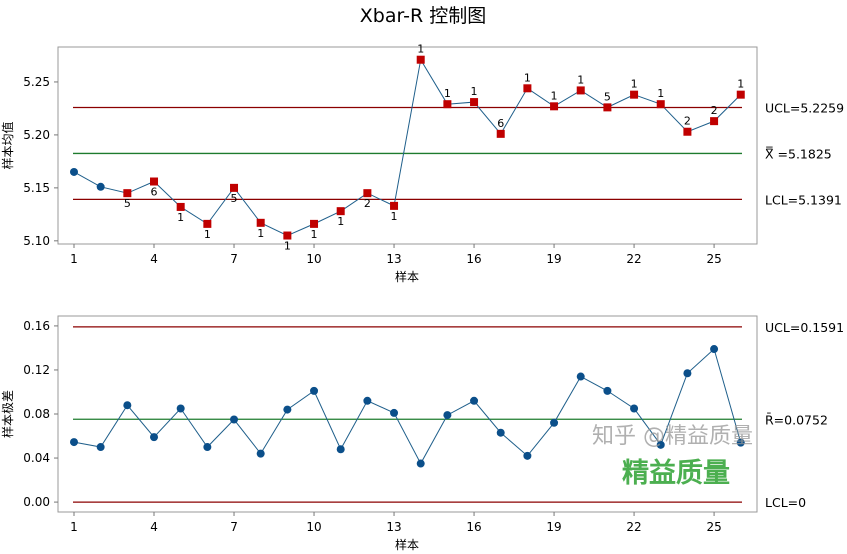 The width and height of the screenshot is (847, 554). I want to click on watermark-zhihu: 知乎 @精益质量, so click(672, 436).